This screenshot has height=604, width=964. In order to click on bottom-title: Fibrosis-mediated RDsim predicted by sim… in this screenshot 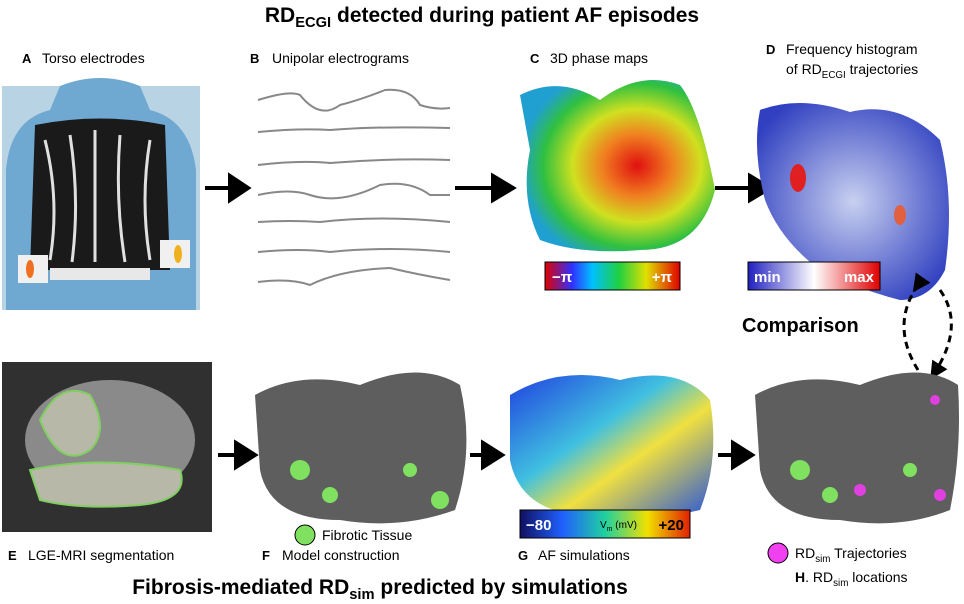, I will do `click(380, 589)`.